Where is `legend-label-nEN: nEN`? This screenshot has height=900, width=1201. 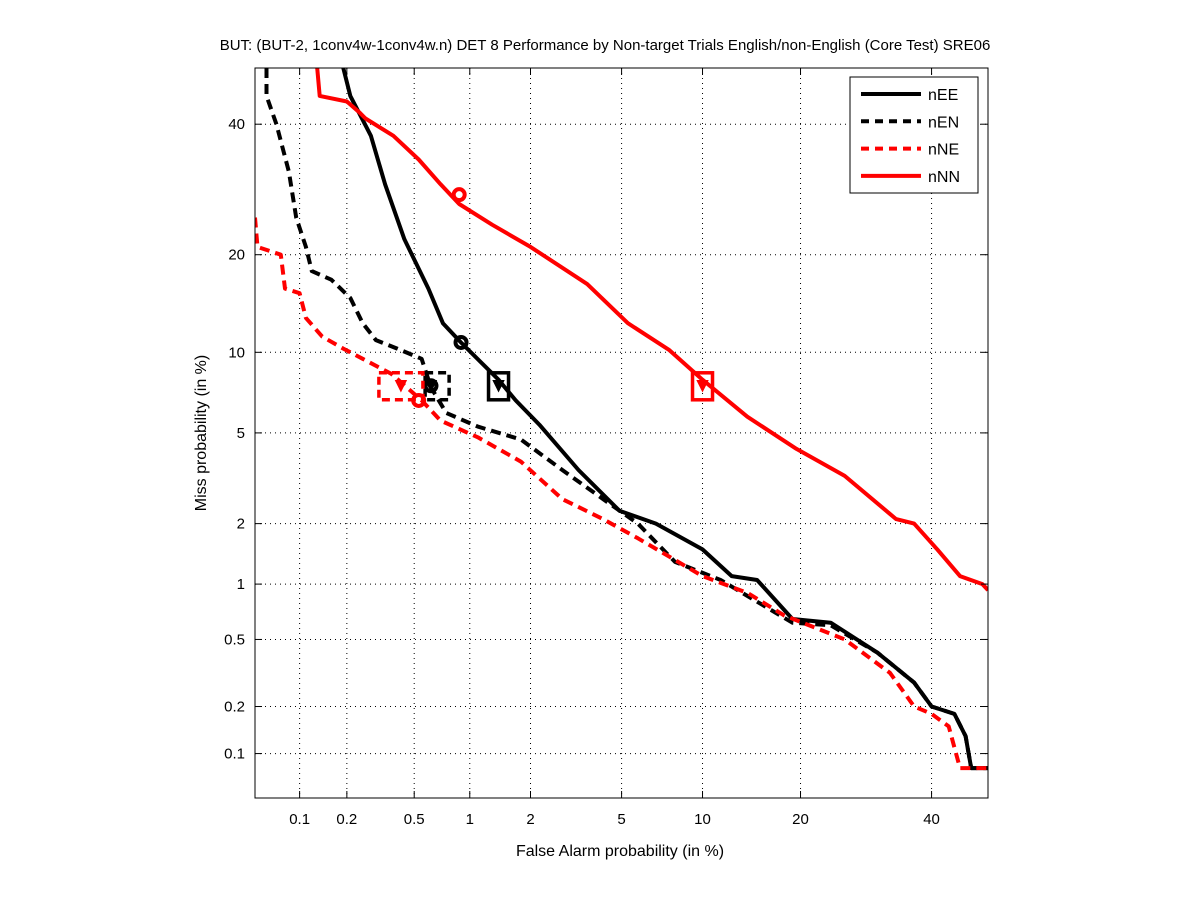 legend-label-nEN: nEN is located at coordinates (943, 122).